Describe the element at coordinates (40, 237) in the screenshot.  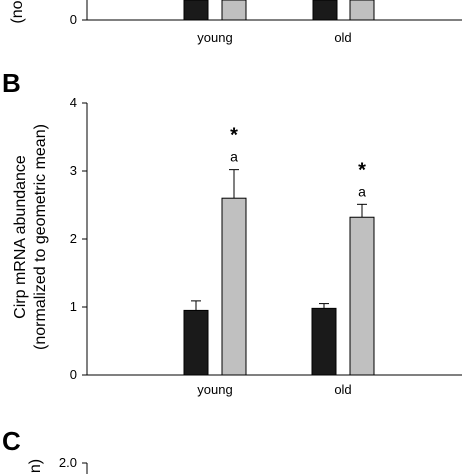
I see `y-axis-label-line2: (normalized to geometric mean)` at that location.